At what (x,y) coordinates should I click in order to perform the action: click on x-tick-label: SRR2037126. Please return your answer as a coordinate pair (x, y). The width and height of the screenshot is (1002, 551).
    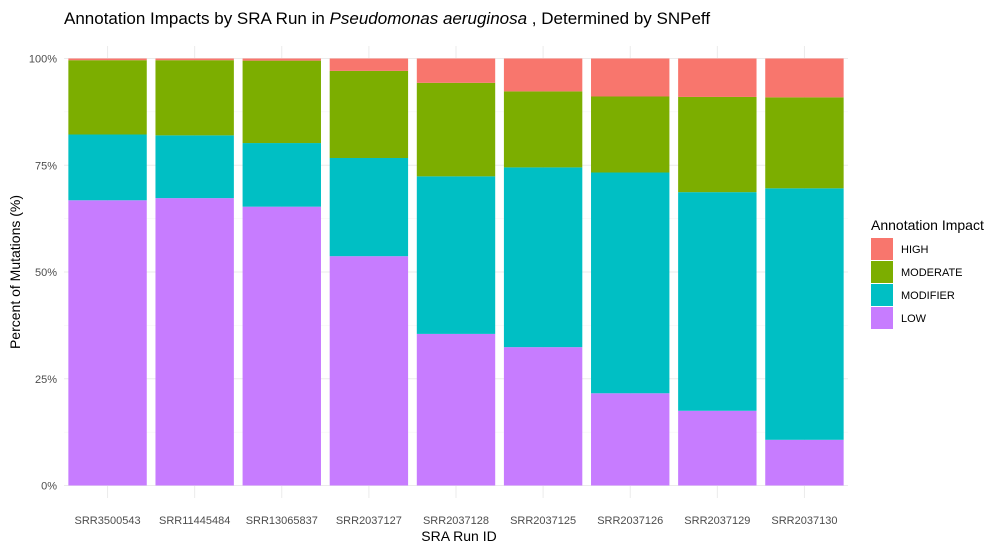
    Looking at the image, I should click on (630, 521).